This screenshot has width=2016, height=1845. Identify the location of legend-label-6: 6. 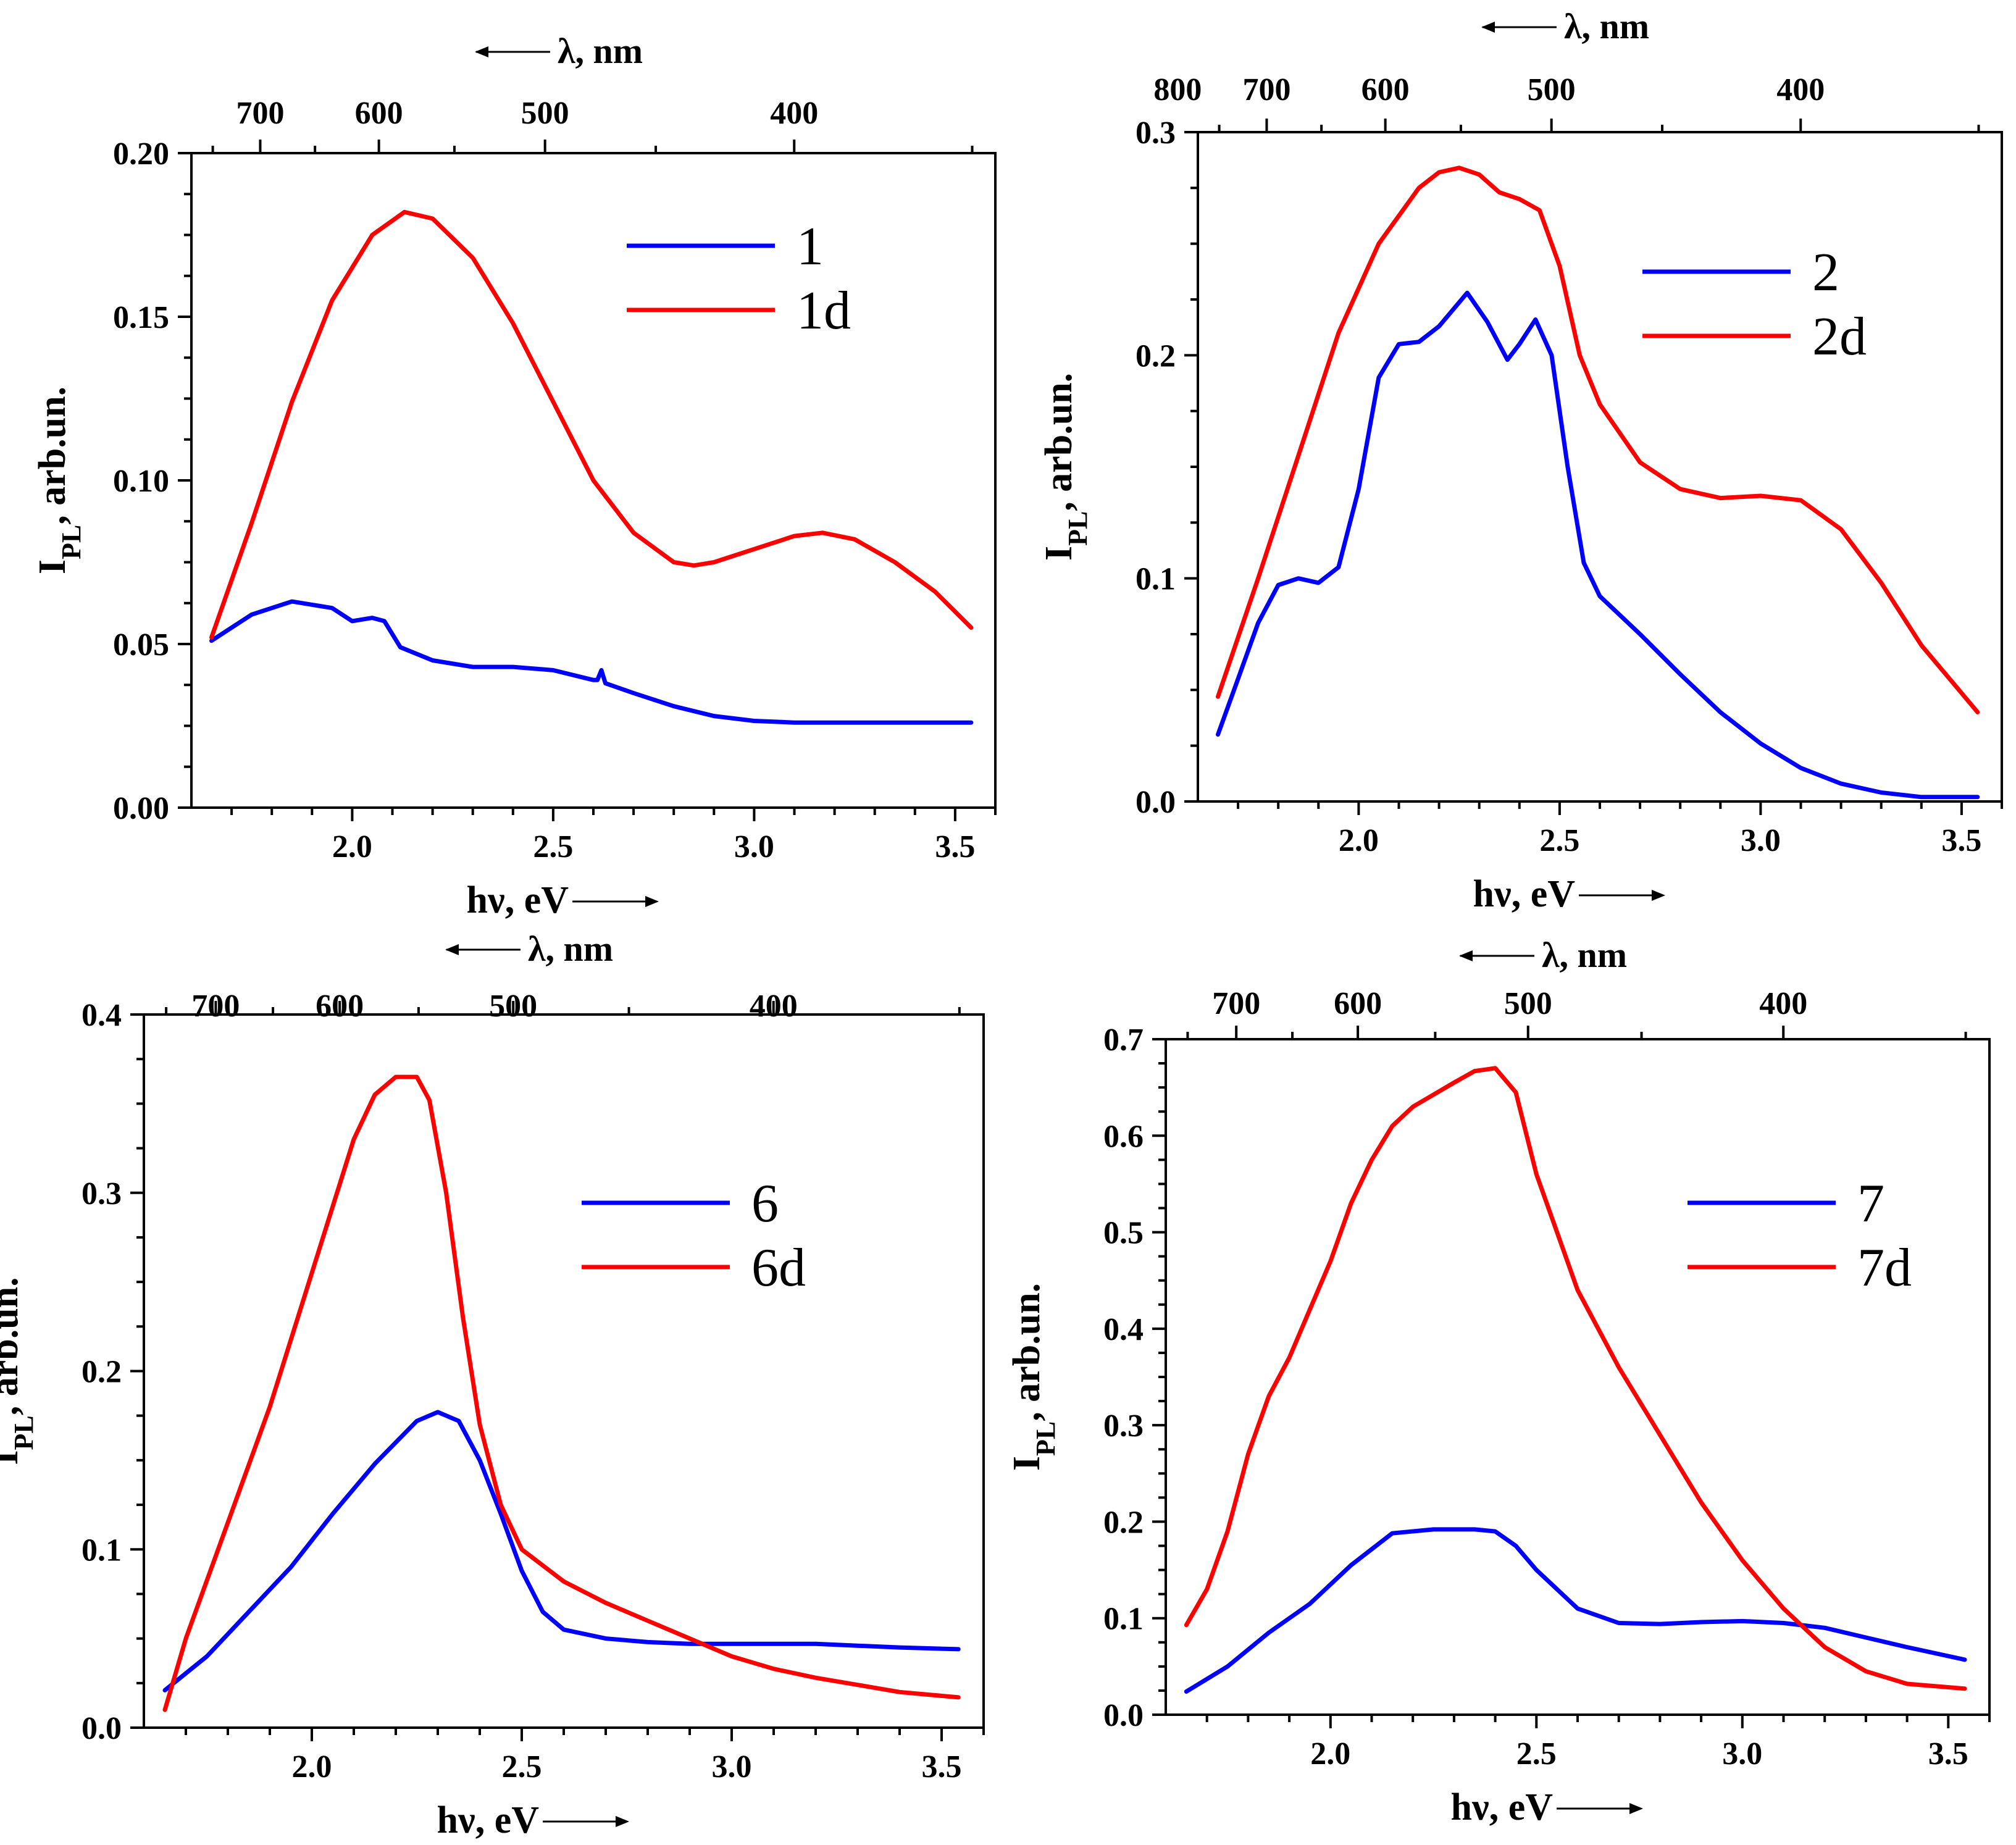
(765, 1204).